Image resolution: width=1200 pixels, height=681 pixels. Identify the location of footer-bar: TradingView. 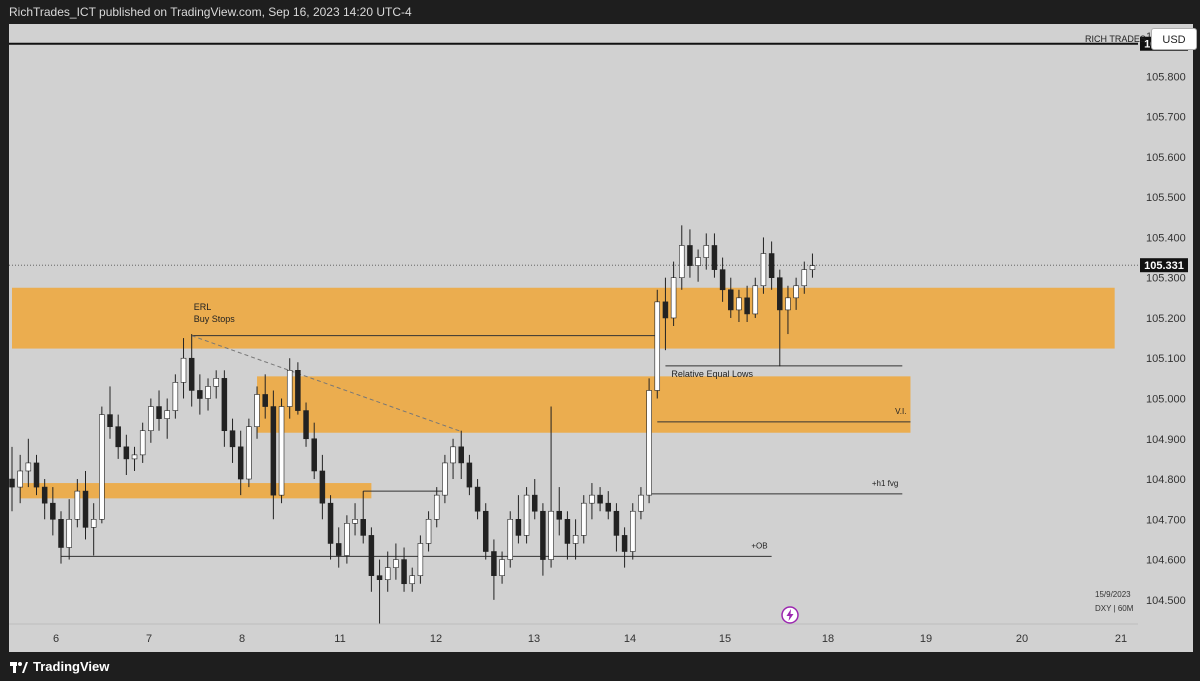
(600, 666).